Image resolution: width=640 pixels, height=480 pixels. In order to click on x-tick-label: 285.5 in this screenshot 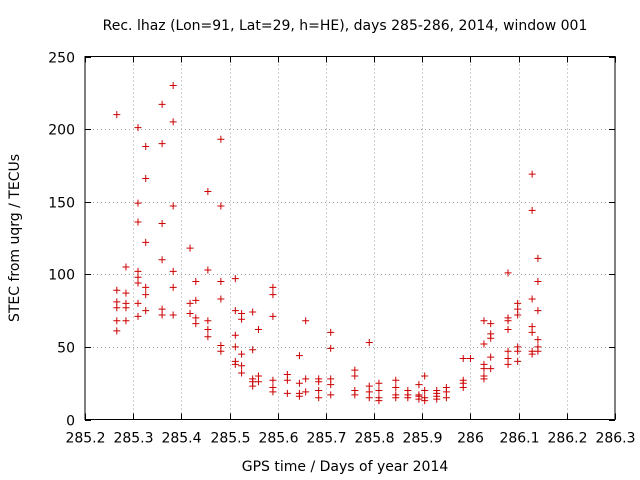, I will do `click(230, 439)`.